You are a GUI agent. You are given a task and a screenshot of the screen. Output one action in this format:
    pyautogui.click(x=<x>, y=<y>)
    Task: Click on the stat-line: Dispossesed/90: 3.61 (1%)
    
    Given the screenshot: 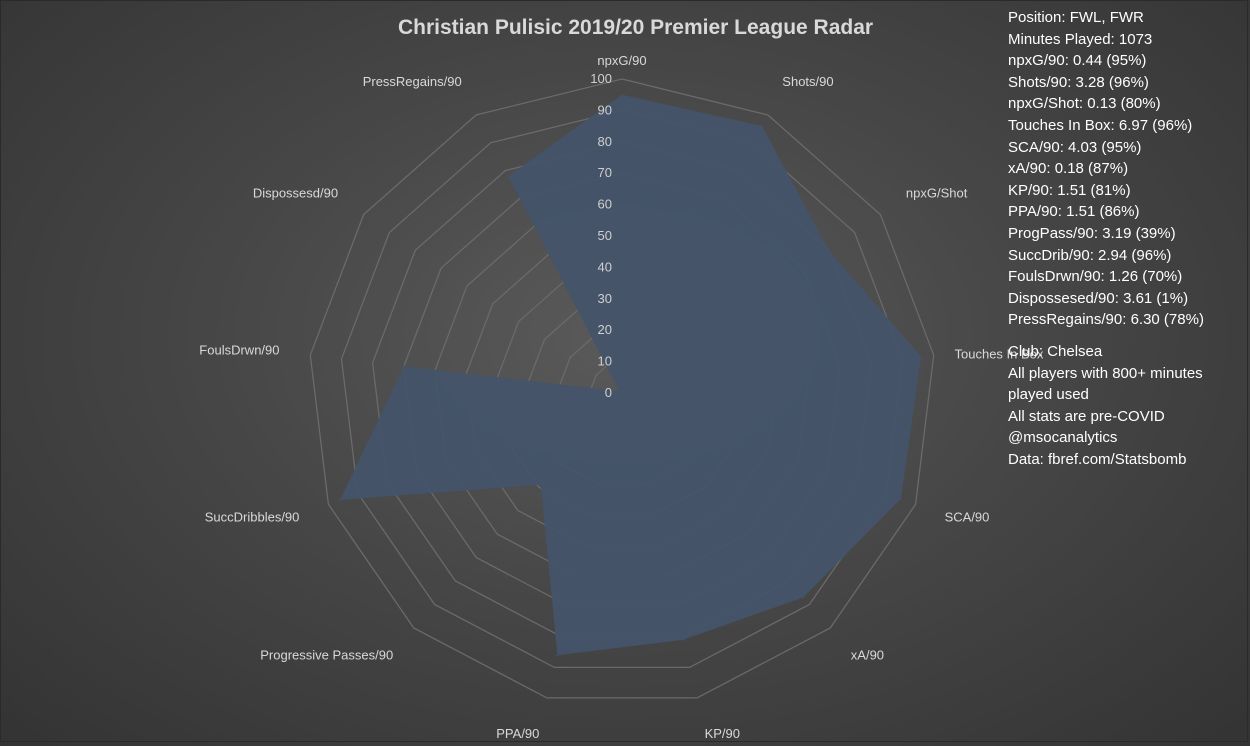 What is the action you would take?
    pyautogui.click(x=1098, y=298)
    